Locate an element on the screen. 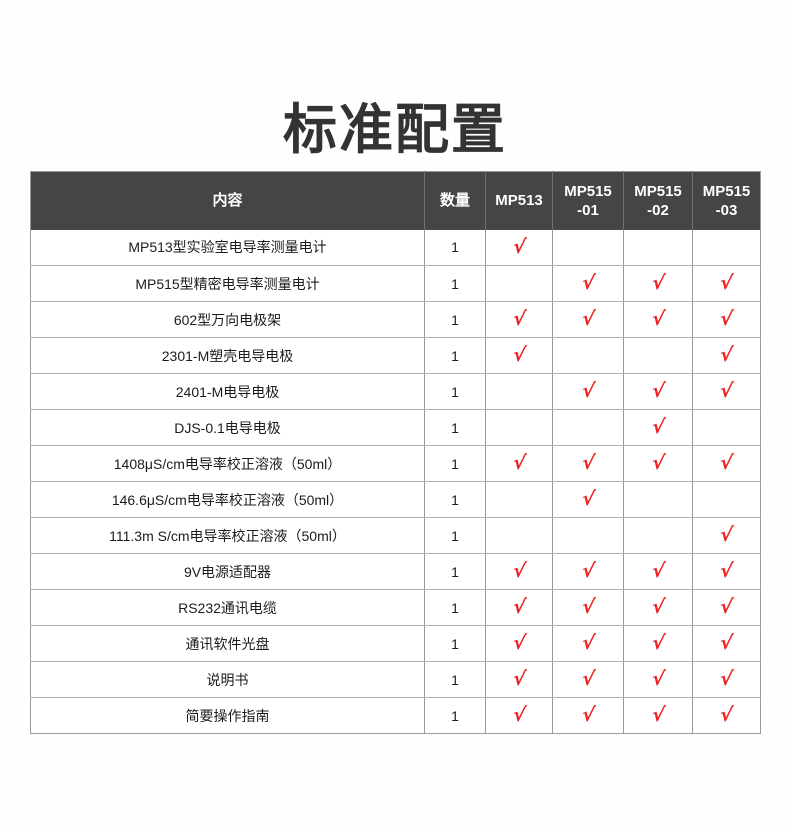  table-row: 146.6μS/cm电导率校正溶液（50ml） 1 √ is located at coordinates (395, 499).